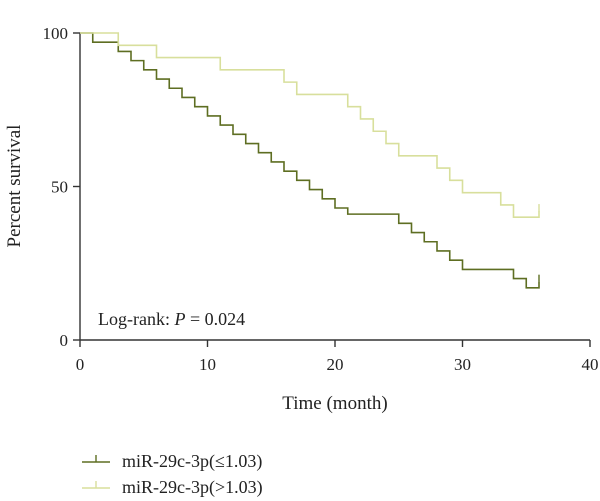  I want to click on x-tick-label: 40, so click(590, 364).